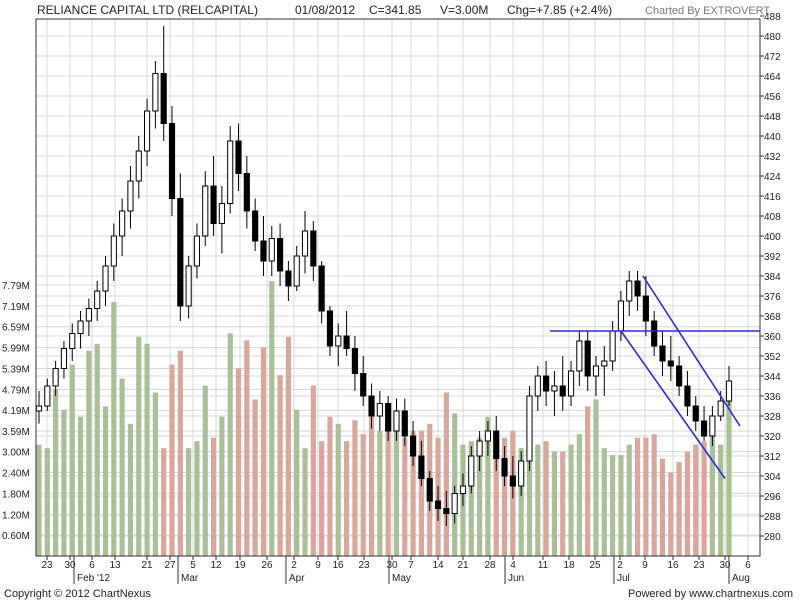  Describe the element at coordinates (772, 337) in the screenshot. I see `price-tick-label: 360` at that location.